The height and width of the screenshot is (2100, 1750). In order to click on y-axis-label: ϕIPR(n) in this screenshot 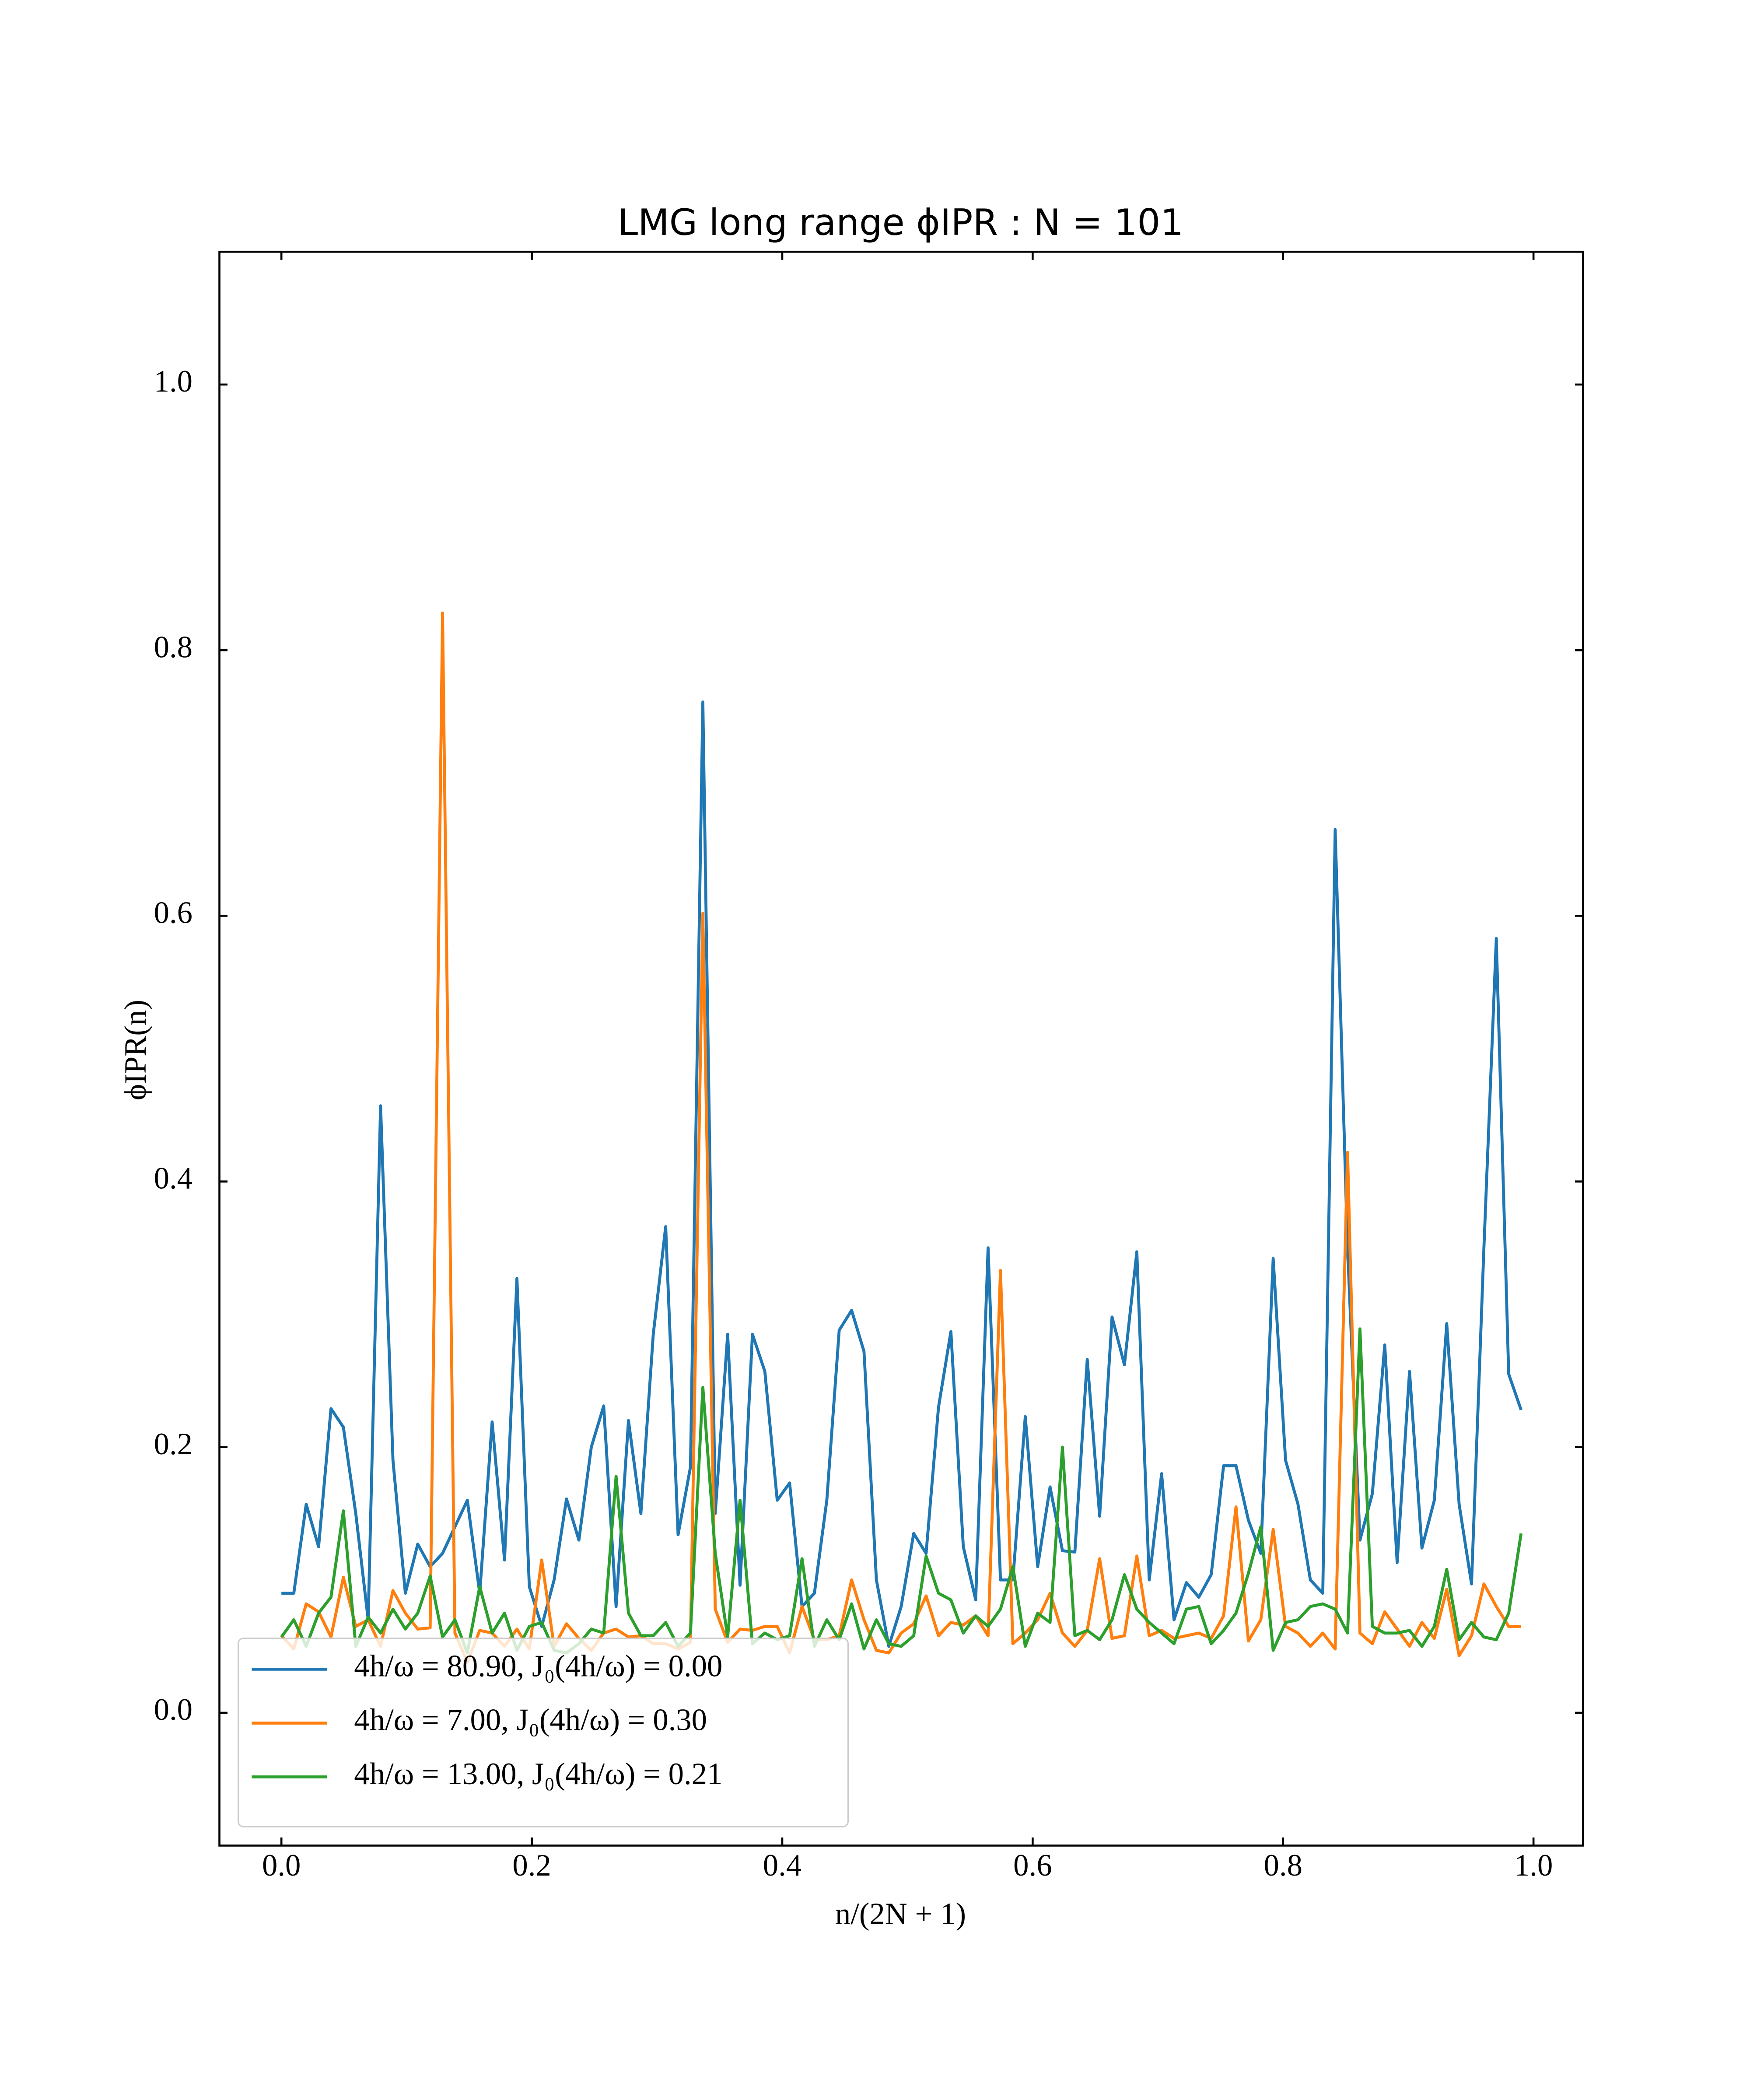, I will do `click(136, 1050)`.